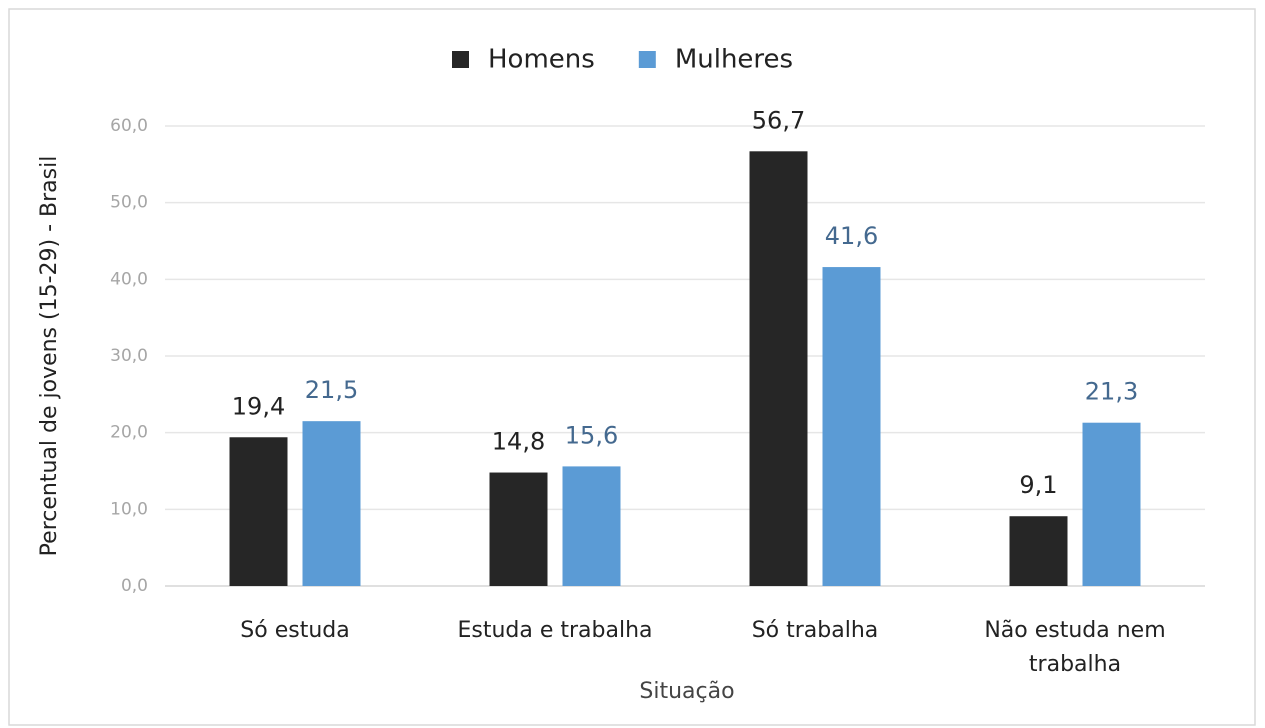 This screenshot has height=728, width=1265. I want to click on value-label: 9,1, so click(1038, 485).